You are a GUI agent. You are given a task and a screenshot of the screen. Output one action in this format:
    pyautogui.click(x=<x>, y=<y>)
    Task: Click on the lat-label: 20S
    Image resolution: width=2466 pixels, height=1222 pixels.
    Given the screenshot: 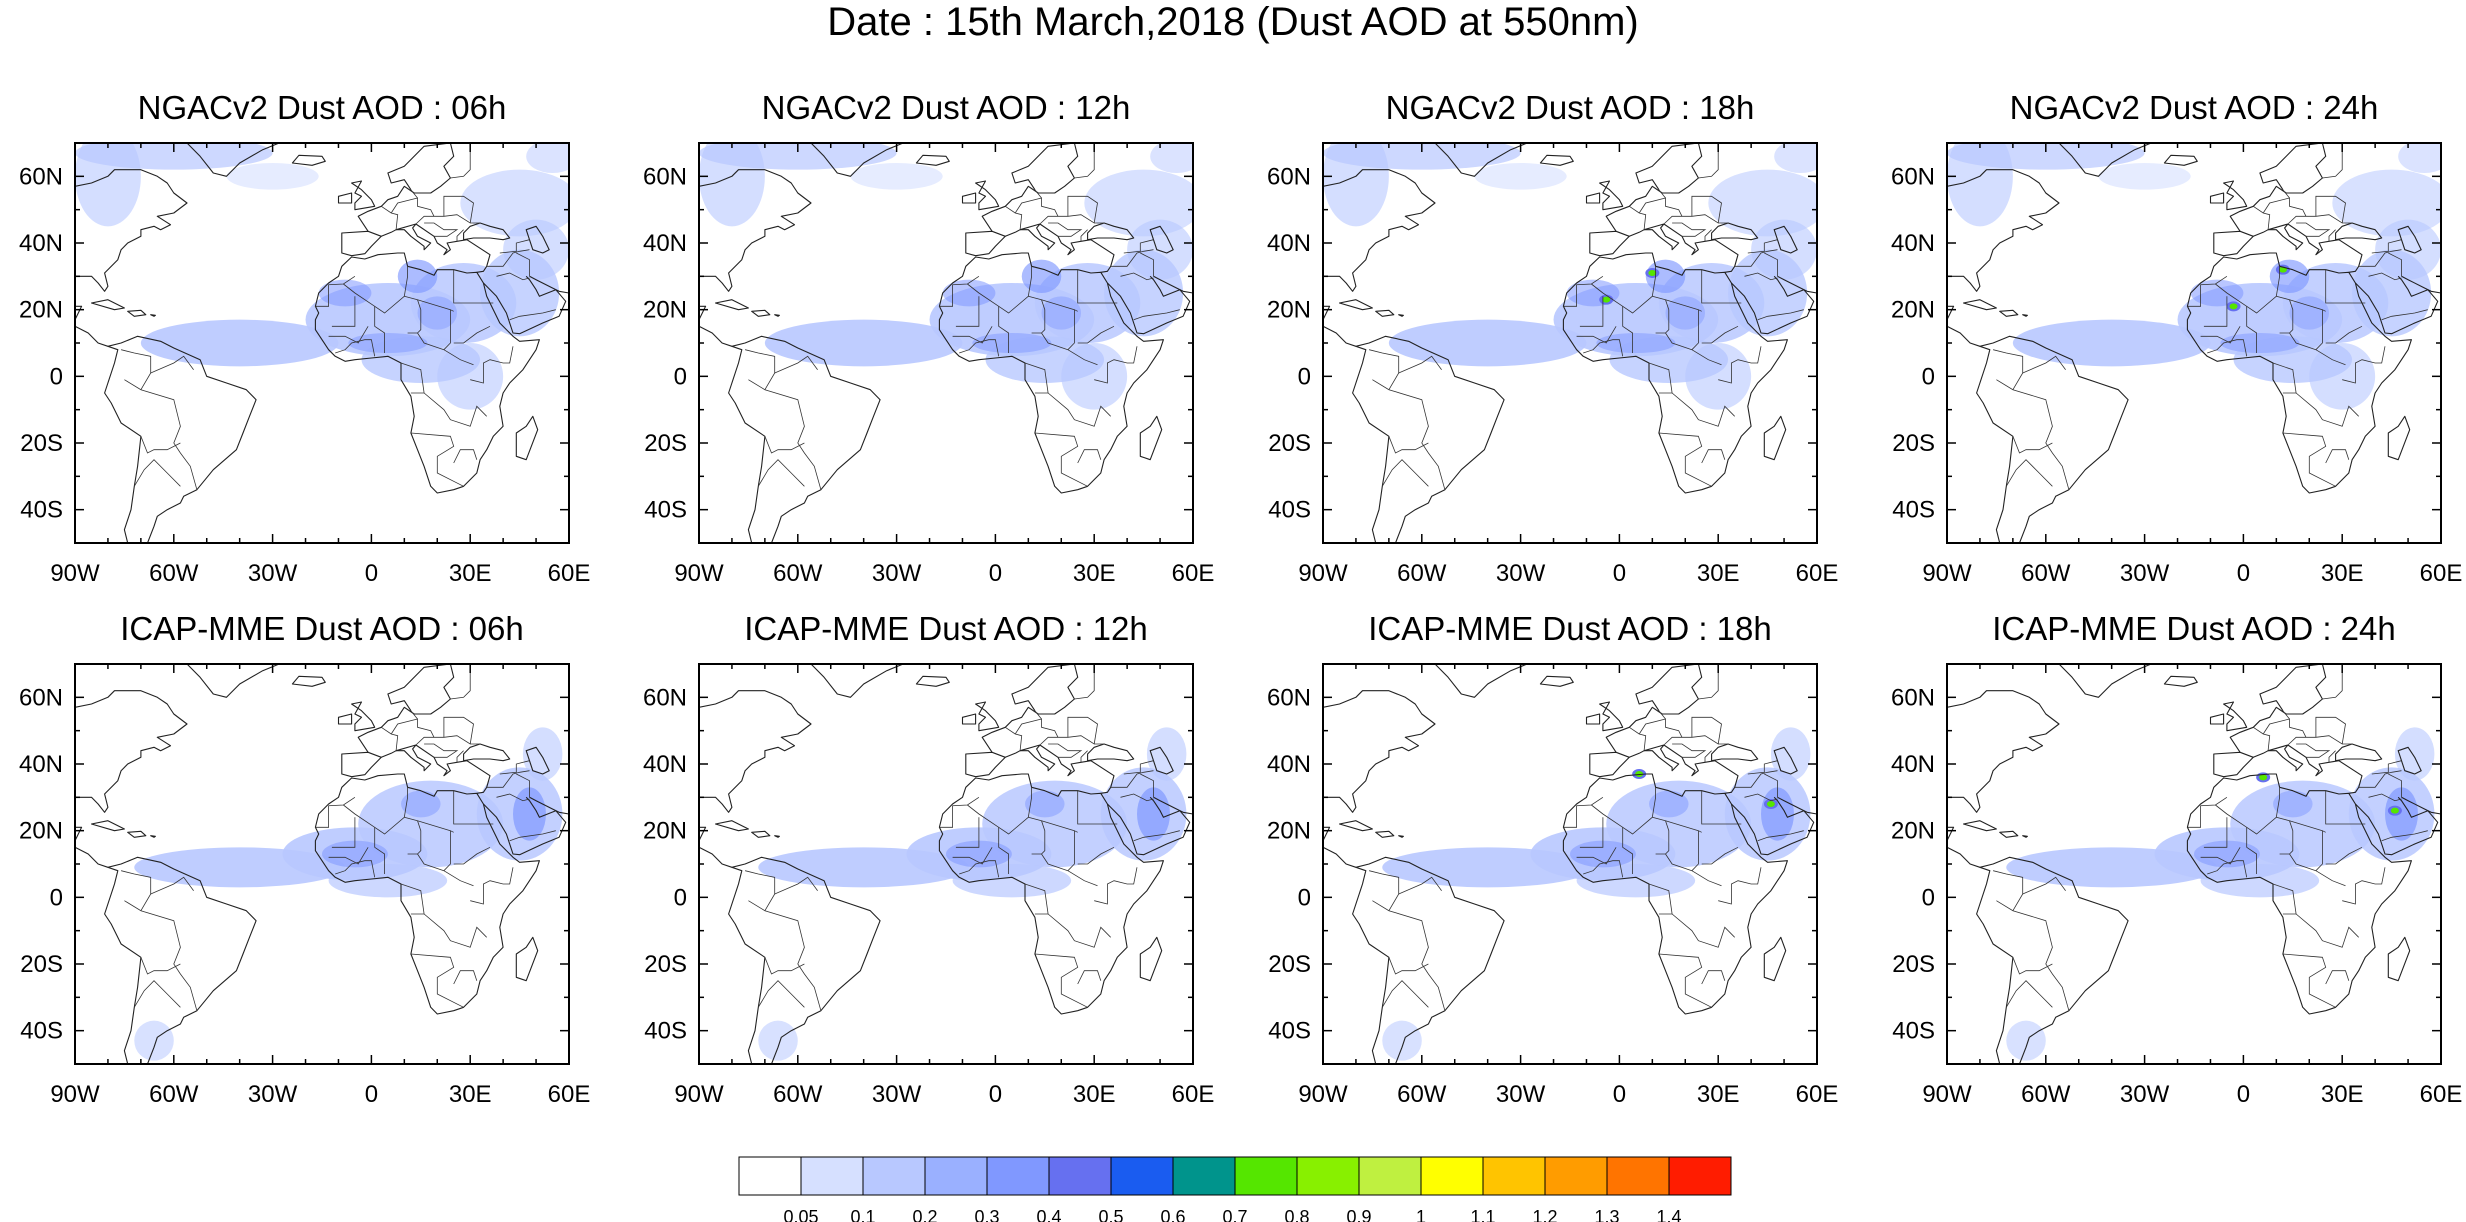 What is the action you would take?
    pyautogui.click(x=665, y=964)
    